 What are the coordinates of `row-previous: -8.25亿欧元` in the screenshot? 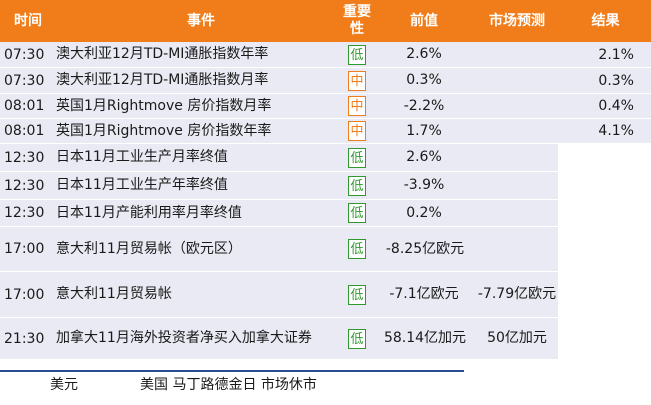 It's located at (425, 248).